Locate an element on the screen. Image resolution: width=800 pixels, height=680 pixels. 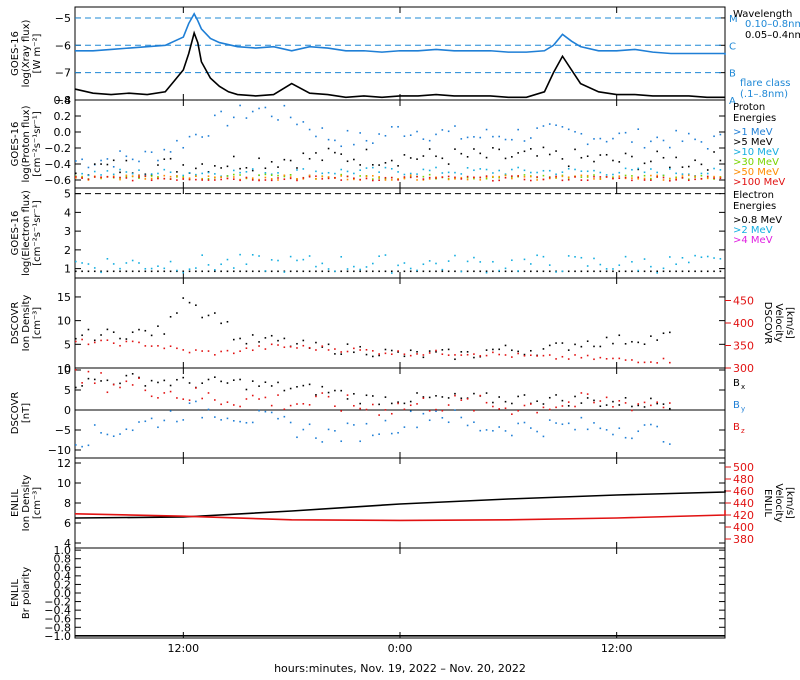
right-tick-label: 450 is located at coordinates (743, 301).